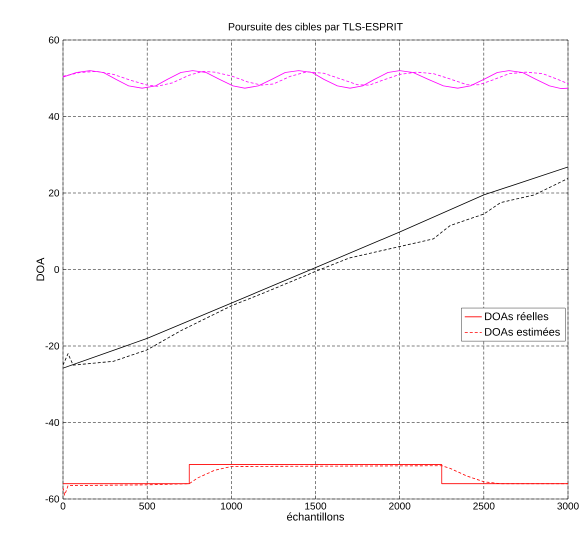  What do you see at coordinates (40, 269) in the screenshot?
I see `y-axis-title: DOA` at bounding box center [40, 269].